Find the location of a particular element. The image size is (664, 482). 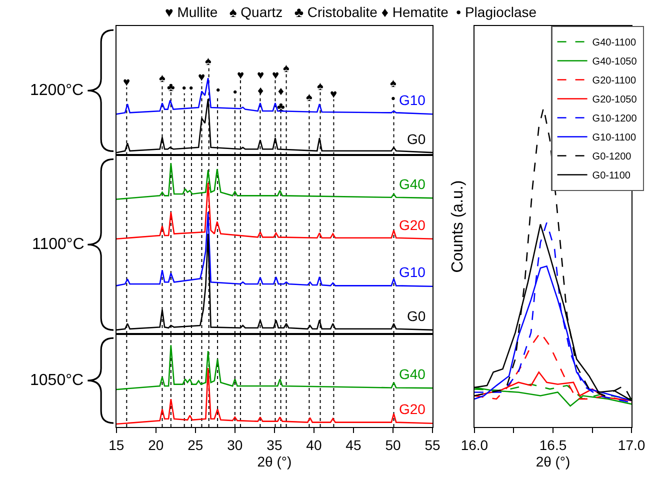

legend-label: G20-1100 is located at coordinates (614, 81).